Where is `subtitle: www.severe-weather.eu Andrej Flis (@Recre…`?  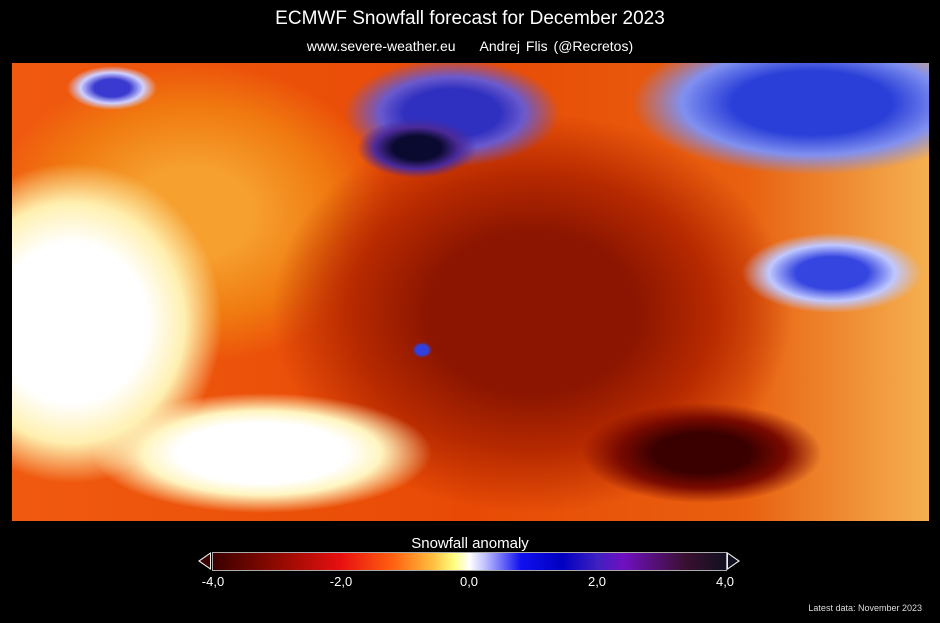
subtitle: www.severe-weather.eu Andrej Flis (@Recre… is located at coordinates (470, 46).